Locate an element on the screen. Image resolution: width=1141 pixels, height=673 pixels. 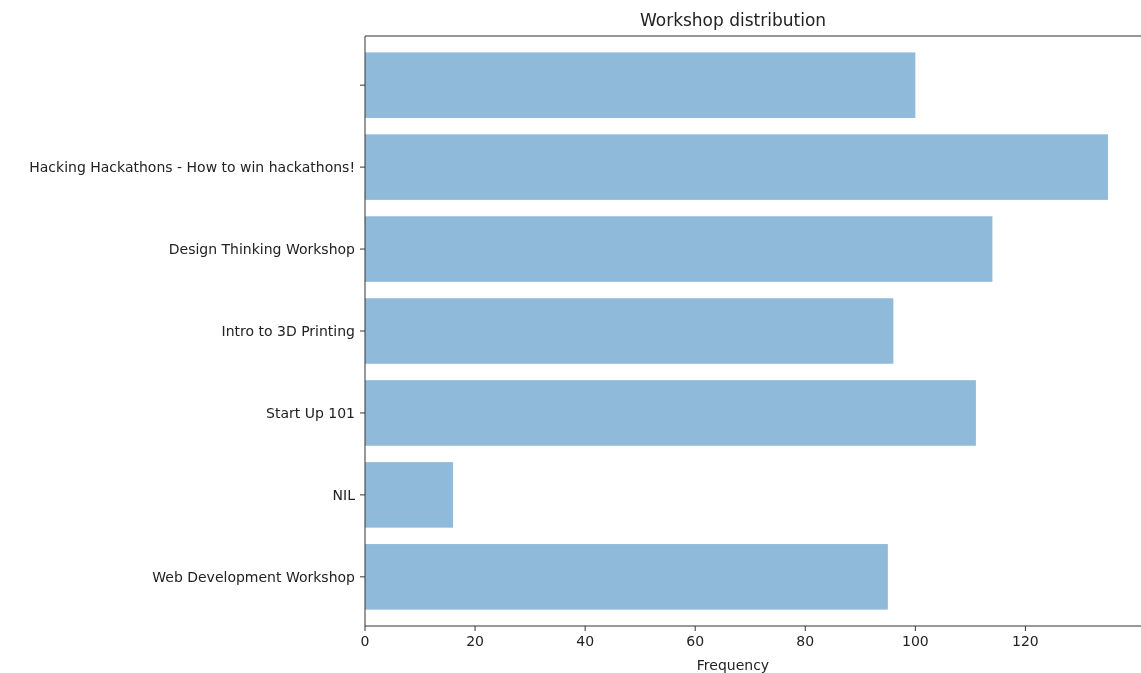
y-tick-label: NIL is located at coordinates (344, 494).